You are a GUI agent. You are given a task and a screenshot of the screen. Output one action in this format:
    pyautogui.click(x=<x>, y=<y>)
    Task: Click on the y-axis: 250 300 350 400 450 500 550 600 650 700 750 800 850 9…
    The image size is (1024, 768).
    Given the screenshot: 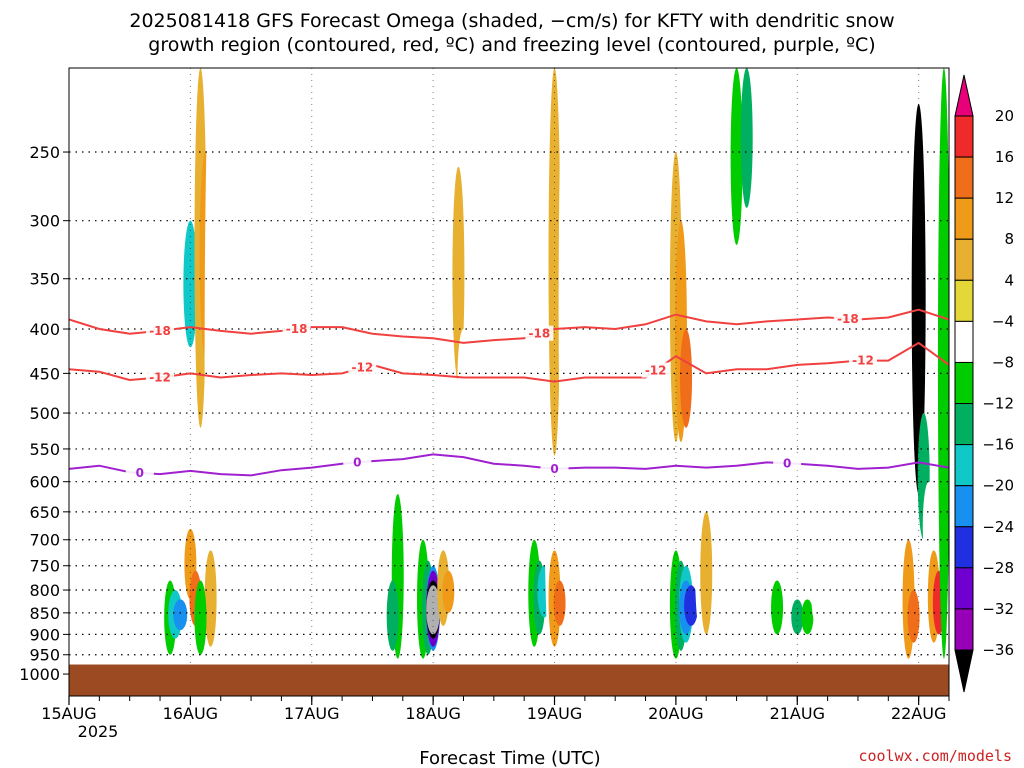 What is the action you would take?
    pyautogui.click(x=44, y=413)
    